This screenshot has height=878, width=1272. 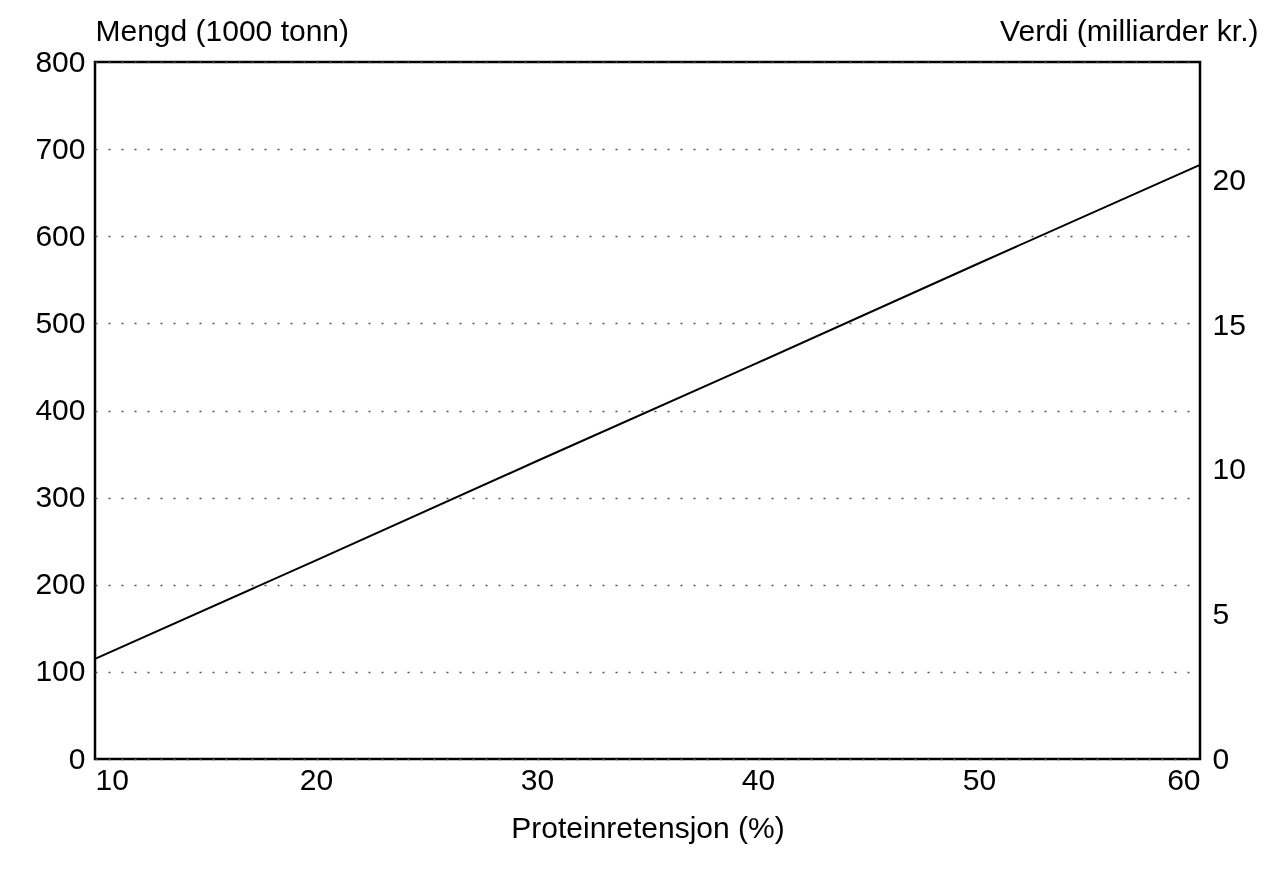 What do you see at coordinates (60, 148) in the screenshot?
I see `y-tick-label: 700` at bounding box center [60, 148].